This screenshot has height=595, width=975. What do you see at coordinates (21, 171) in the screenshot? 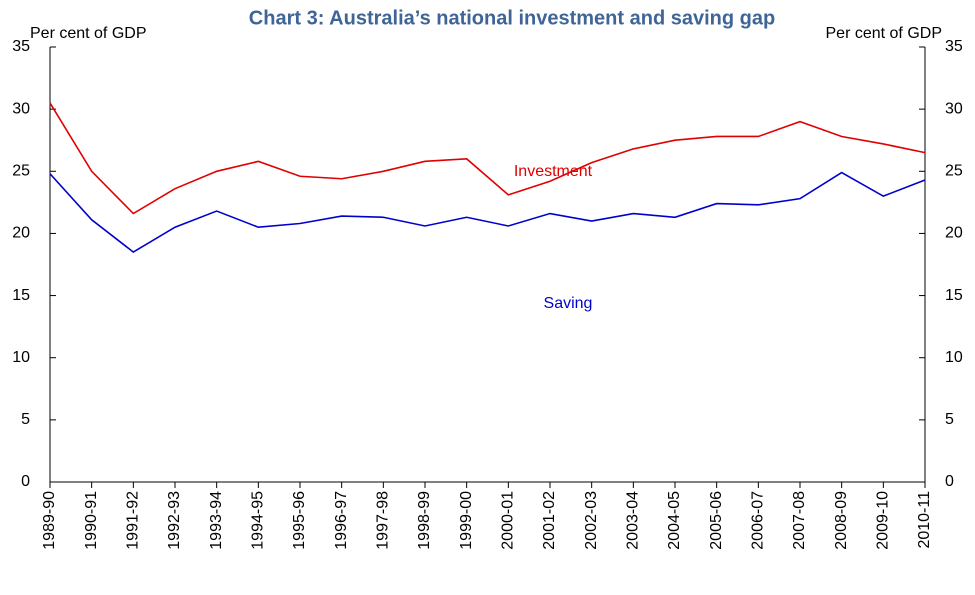
I see `y-tick-label: 25` at bounding box center [21, 171].